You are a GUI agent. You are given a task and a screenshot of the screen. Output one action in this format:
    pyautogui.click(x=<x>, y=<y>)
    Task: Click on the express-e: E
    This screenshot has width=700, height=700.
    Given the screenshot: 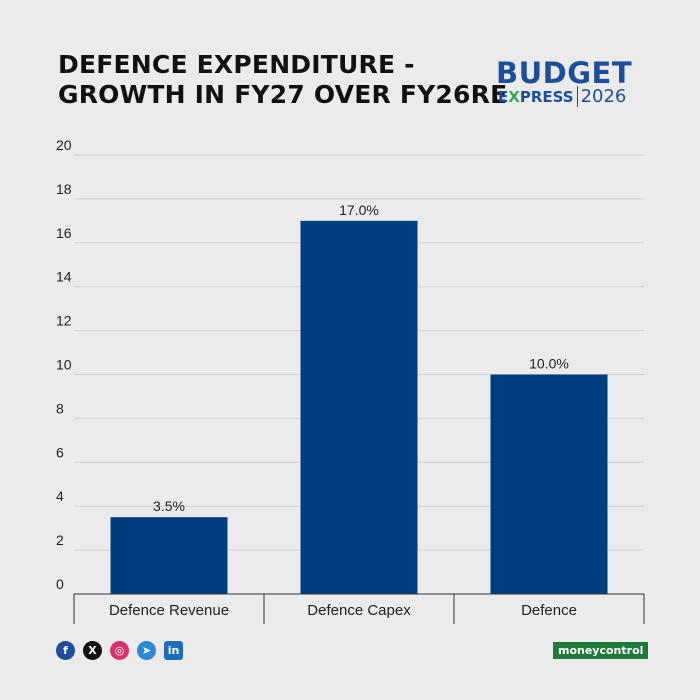 What is the action you would take?
    pyautogui.click(x=503, y=97)
    